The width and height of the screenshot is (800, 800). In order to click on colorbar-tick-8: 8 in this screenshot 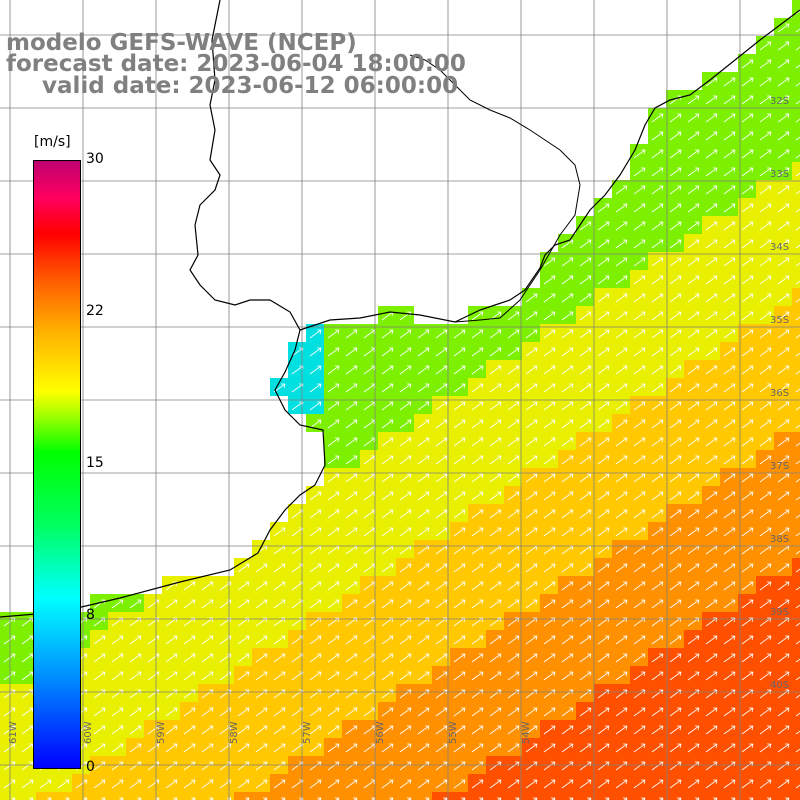, I will do `click(90, 615)`.